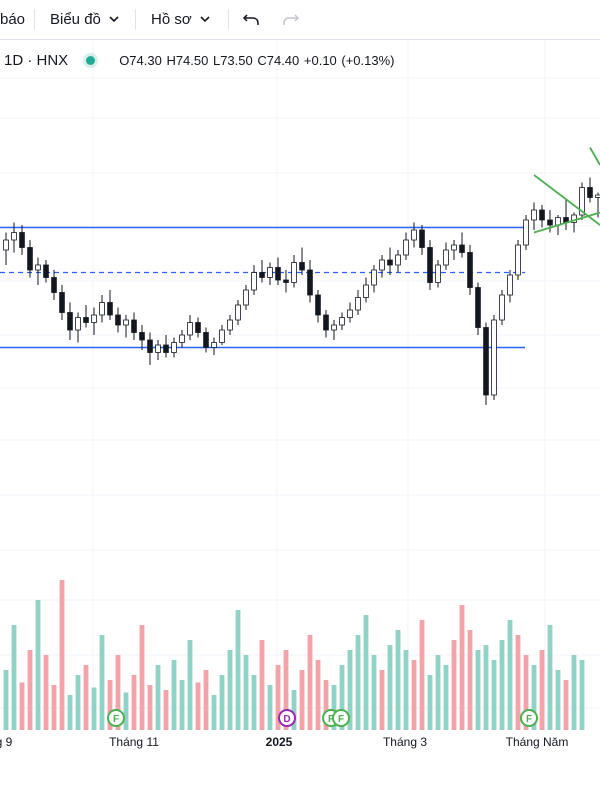 The image size is (600, 800). Describe the element at coordinates (405, 742) in the screenshot. I see `x-axis-tick-label: Tháng 3` at that location.